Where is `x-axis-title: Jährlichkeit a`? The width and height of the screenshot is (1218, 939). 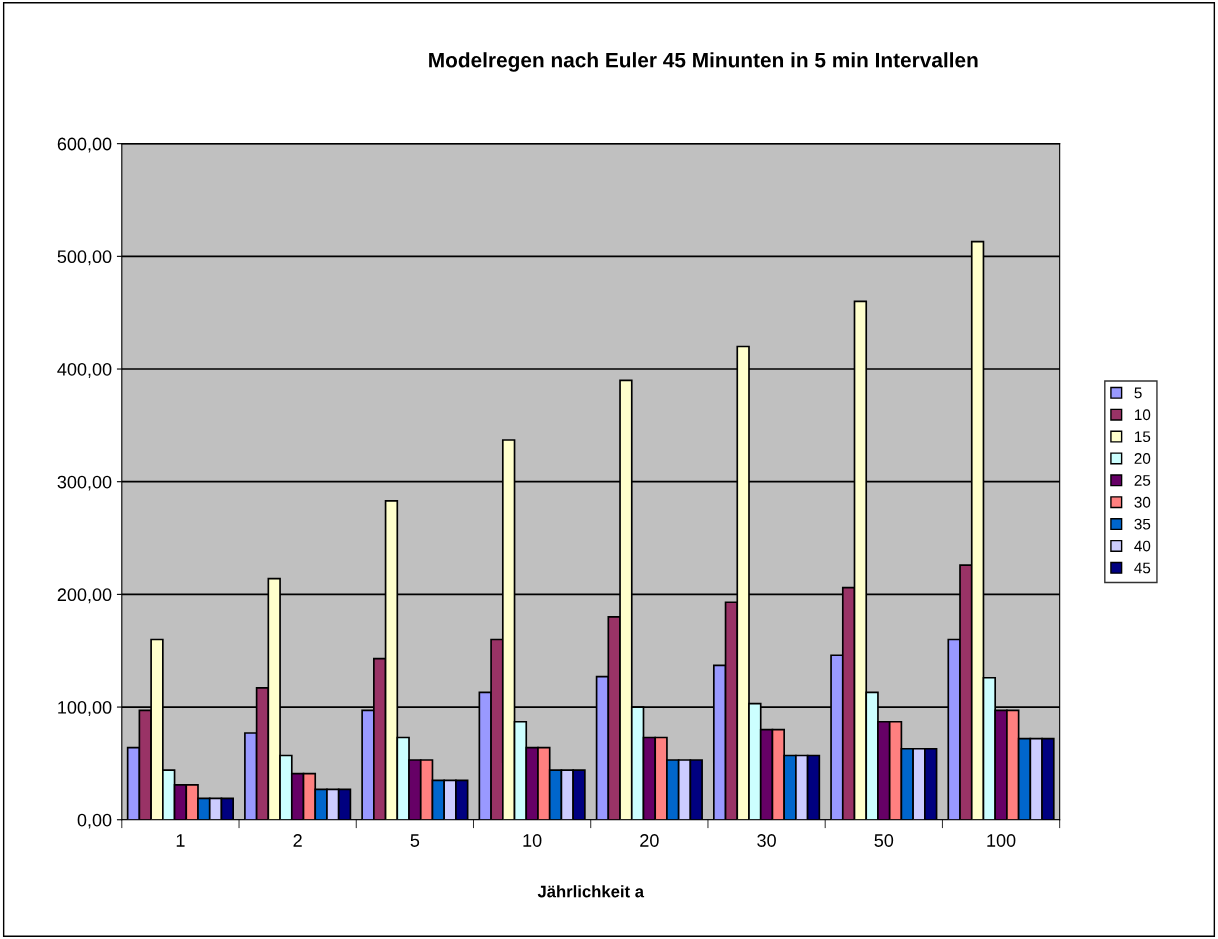
x-axis-title: Jährlichkeit a is located at coordinates (591, 891).